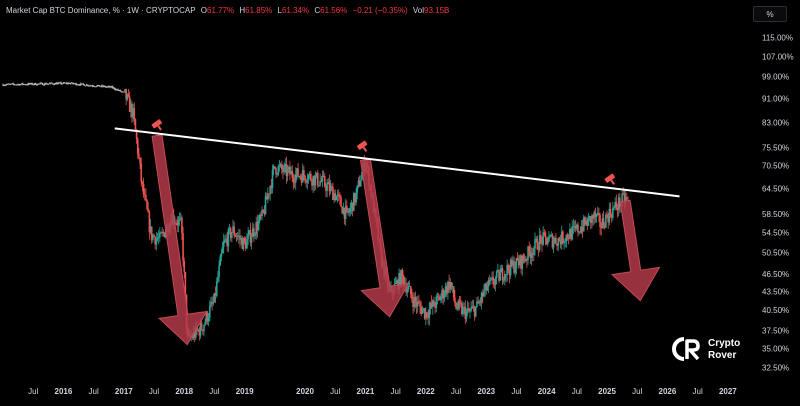 This screenshot has width=800, height=406. I want to click on y-tick-label: 115.00%, so click(777, 37).